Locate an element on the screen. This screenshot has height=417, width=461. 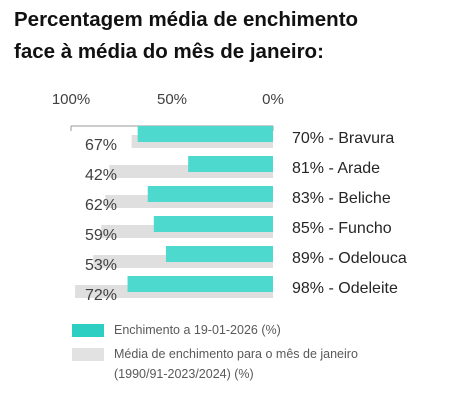
tick-label: 0% is located at coordinates (273, 99).